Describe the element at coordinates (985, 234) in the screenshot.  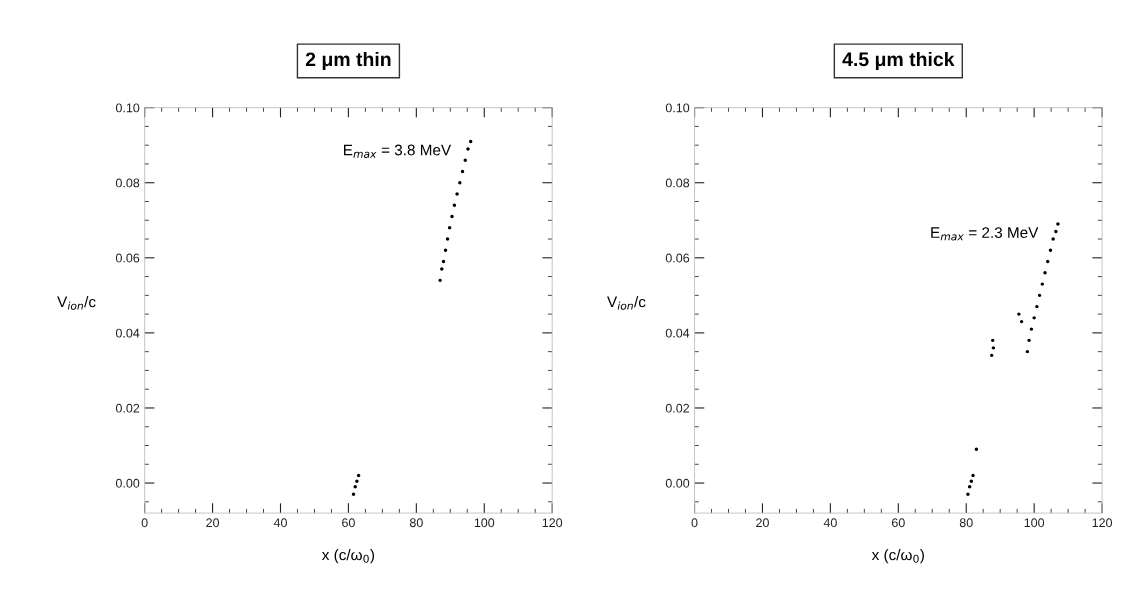
I see `annotation: E$_{max}$ = 2.3 MeV` at that location.